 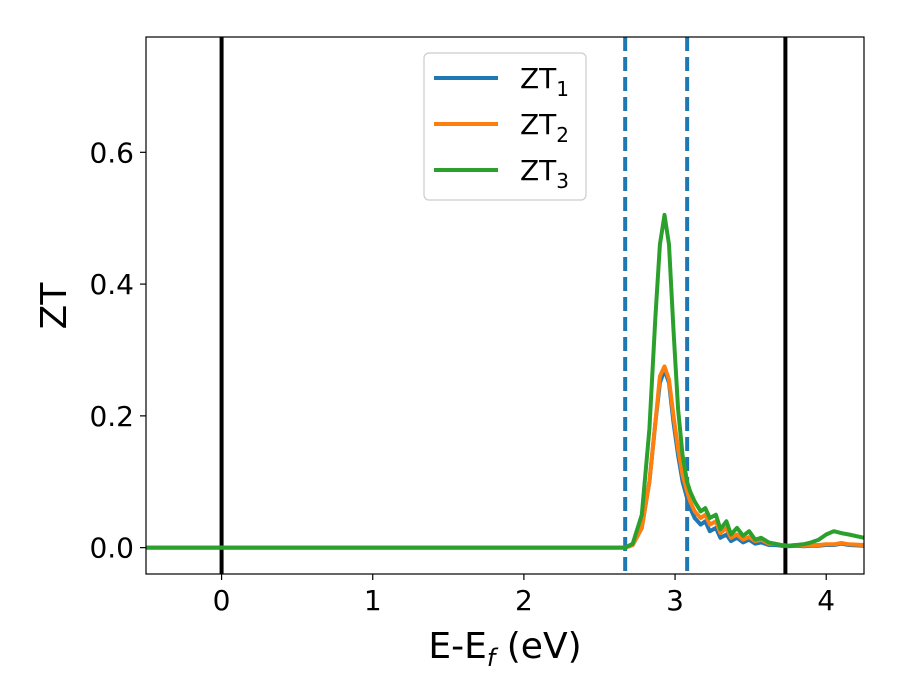 I want to click on x-axis-label: E-Ef (eV), so click(x=504, y=649).